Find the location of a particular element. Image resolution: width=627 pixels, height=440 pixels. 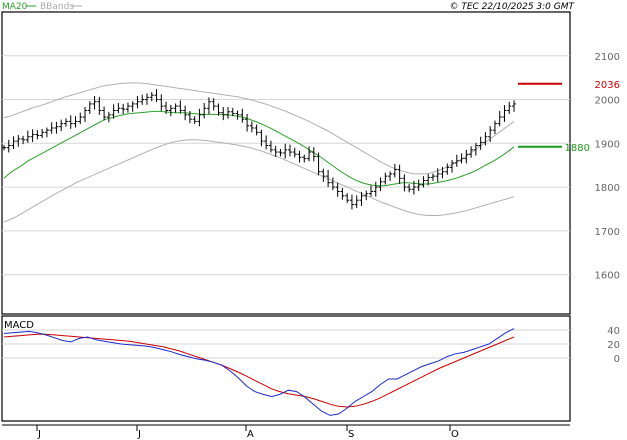

x-tick-label: S is located at coordinates (351, 434).